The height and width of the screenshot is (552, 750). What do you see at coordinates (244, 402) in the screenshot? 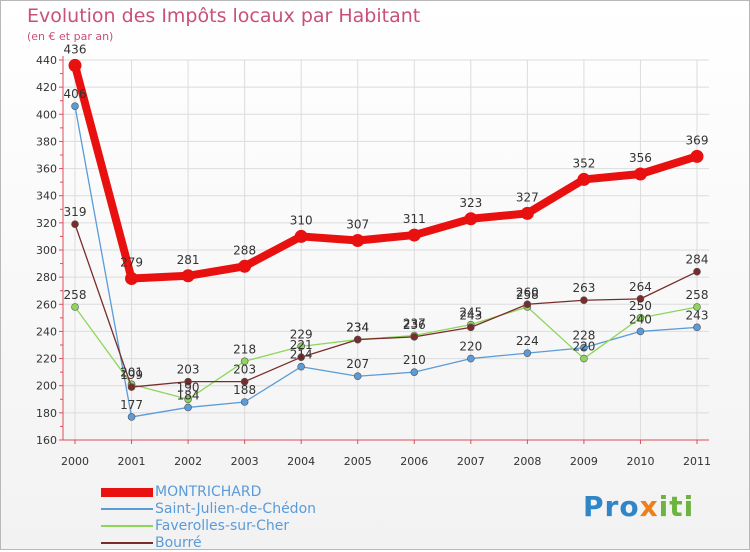
I see `point-saint-julien-de-chedon-2003` at bounding box center [244, 402].